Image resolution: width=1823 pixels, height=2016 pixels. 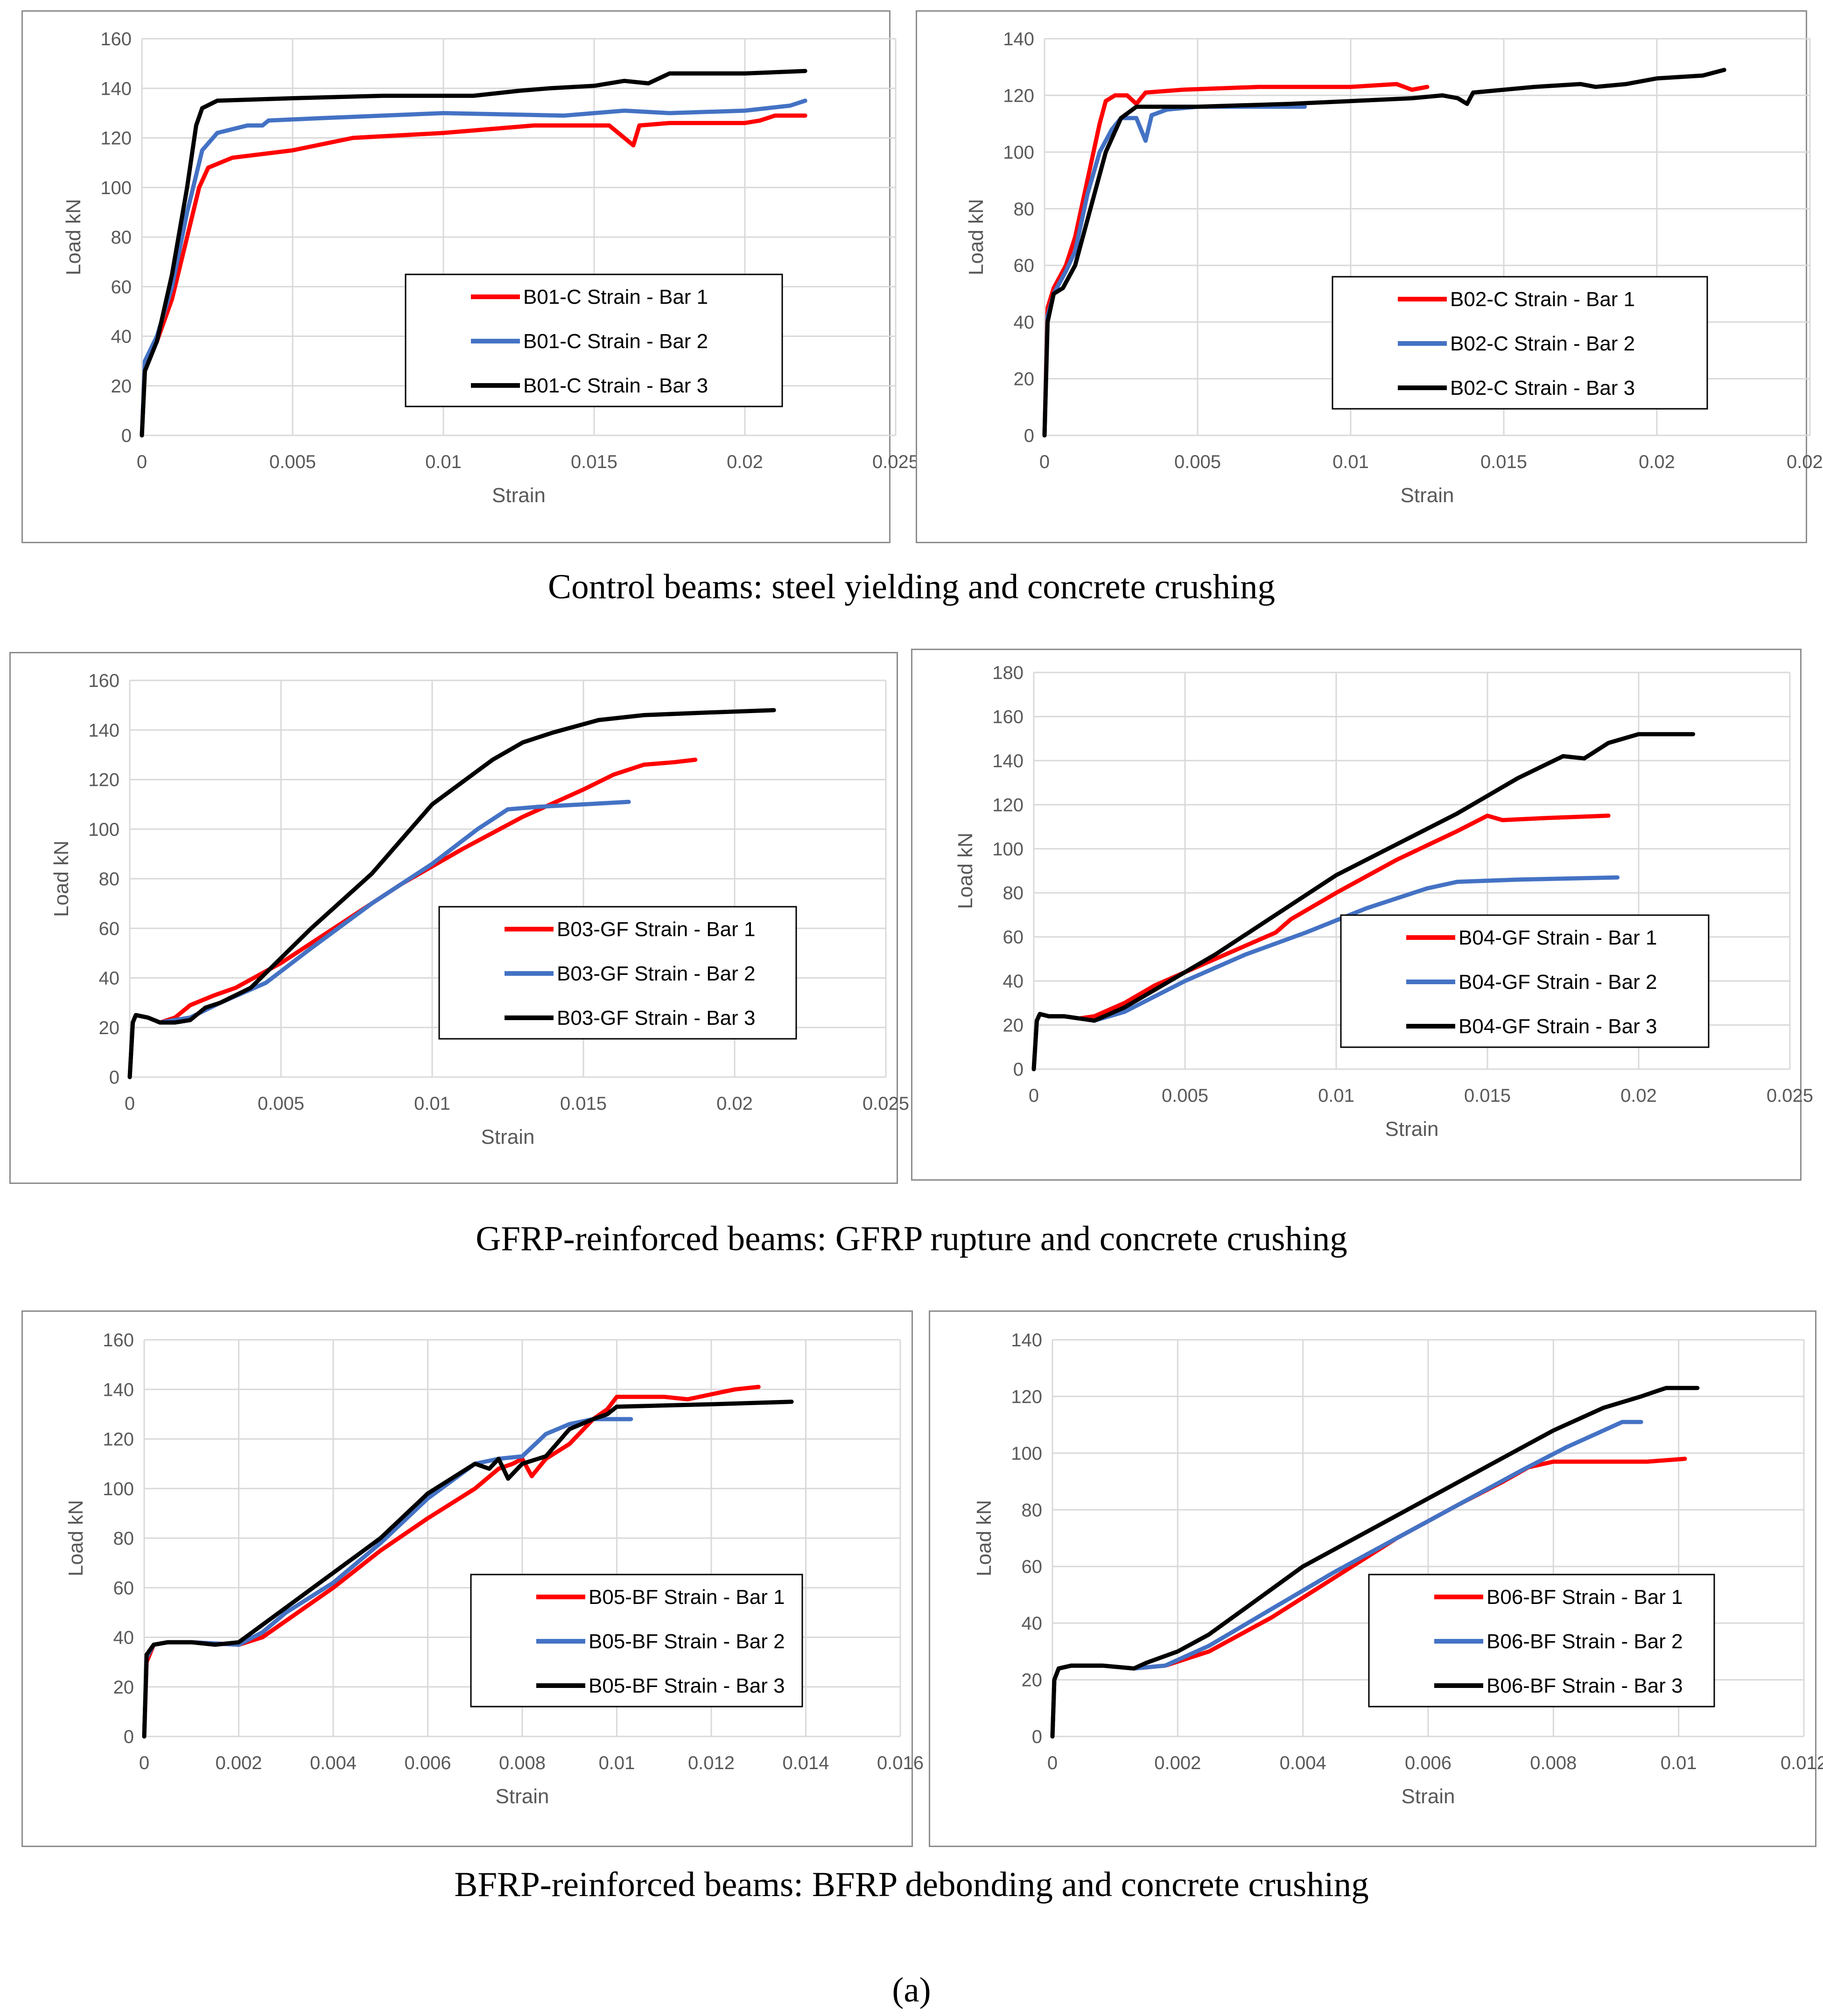 What do you see at coordinates (1542, 299) in the screenshot?
I see `legend-label-bar-1: B02-C Strain - Bar 1` at bounding box center [1542, 299].